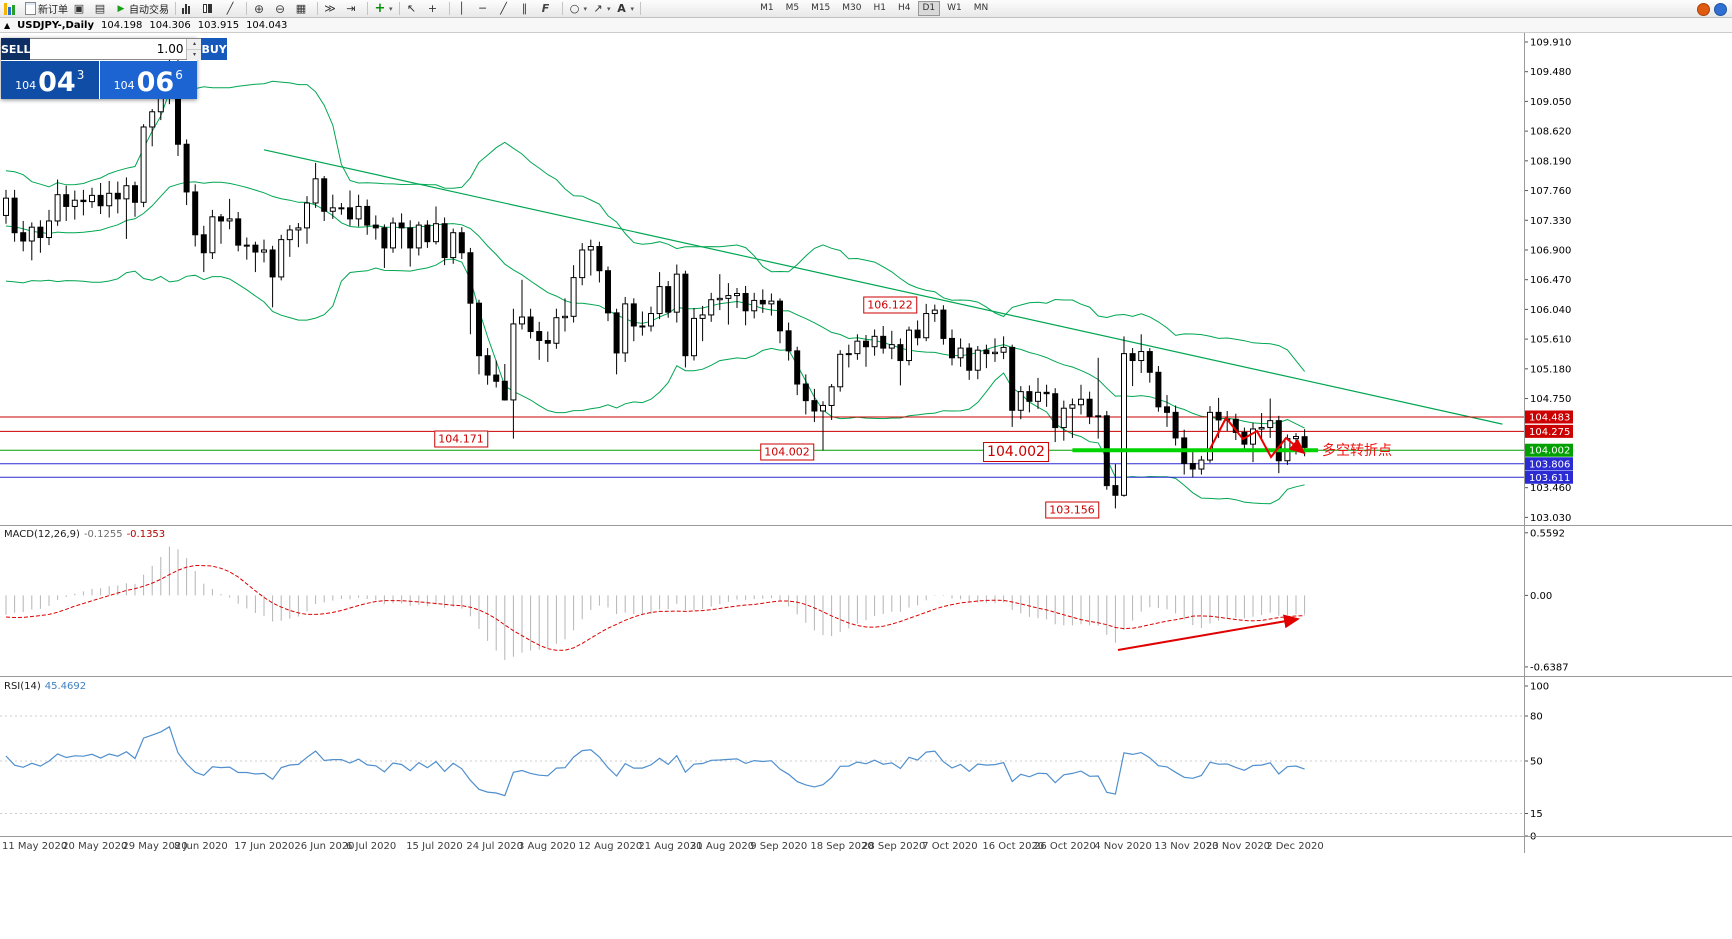  Describe the element at coordinates (1720, 9) in the screenshot. I see `connection-status-icon` at that location.